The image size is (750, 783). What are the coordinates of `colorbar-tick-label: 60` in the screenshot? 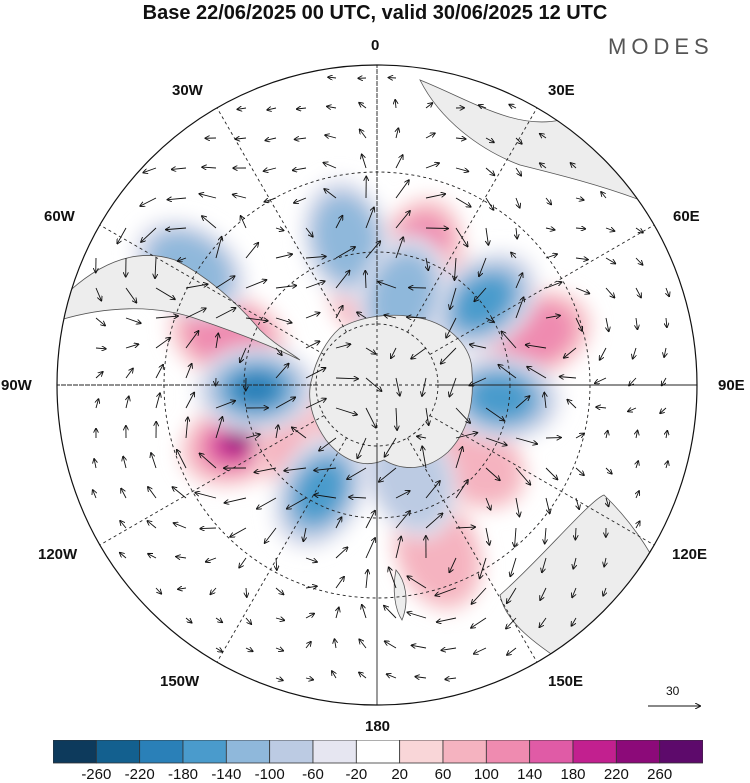 It's located at (443, 774).